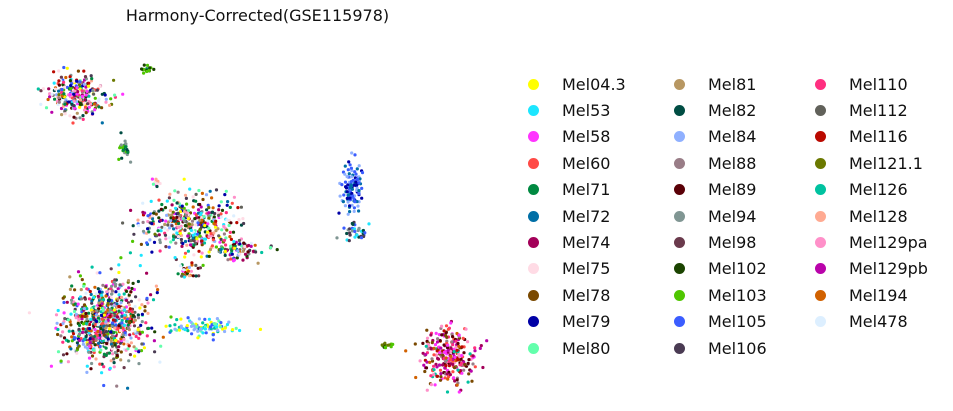 This screenshot has width=953, height=411. What do you see at coordinates (569, 190) in the screenshot?
I see `legend-item: Mel71` at bounding box center [569, 190].